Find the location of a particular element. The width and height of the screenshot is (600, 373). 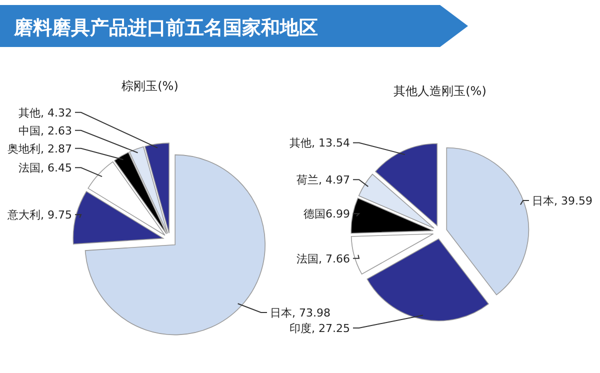

slice-label: 荷兰 is located at coordinates (307, 180).